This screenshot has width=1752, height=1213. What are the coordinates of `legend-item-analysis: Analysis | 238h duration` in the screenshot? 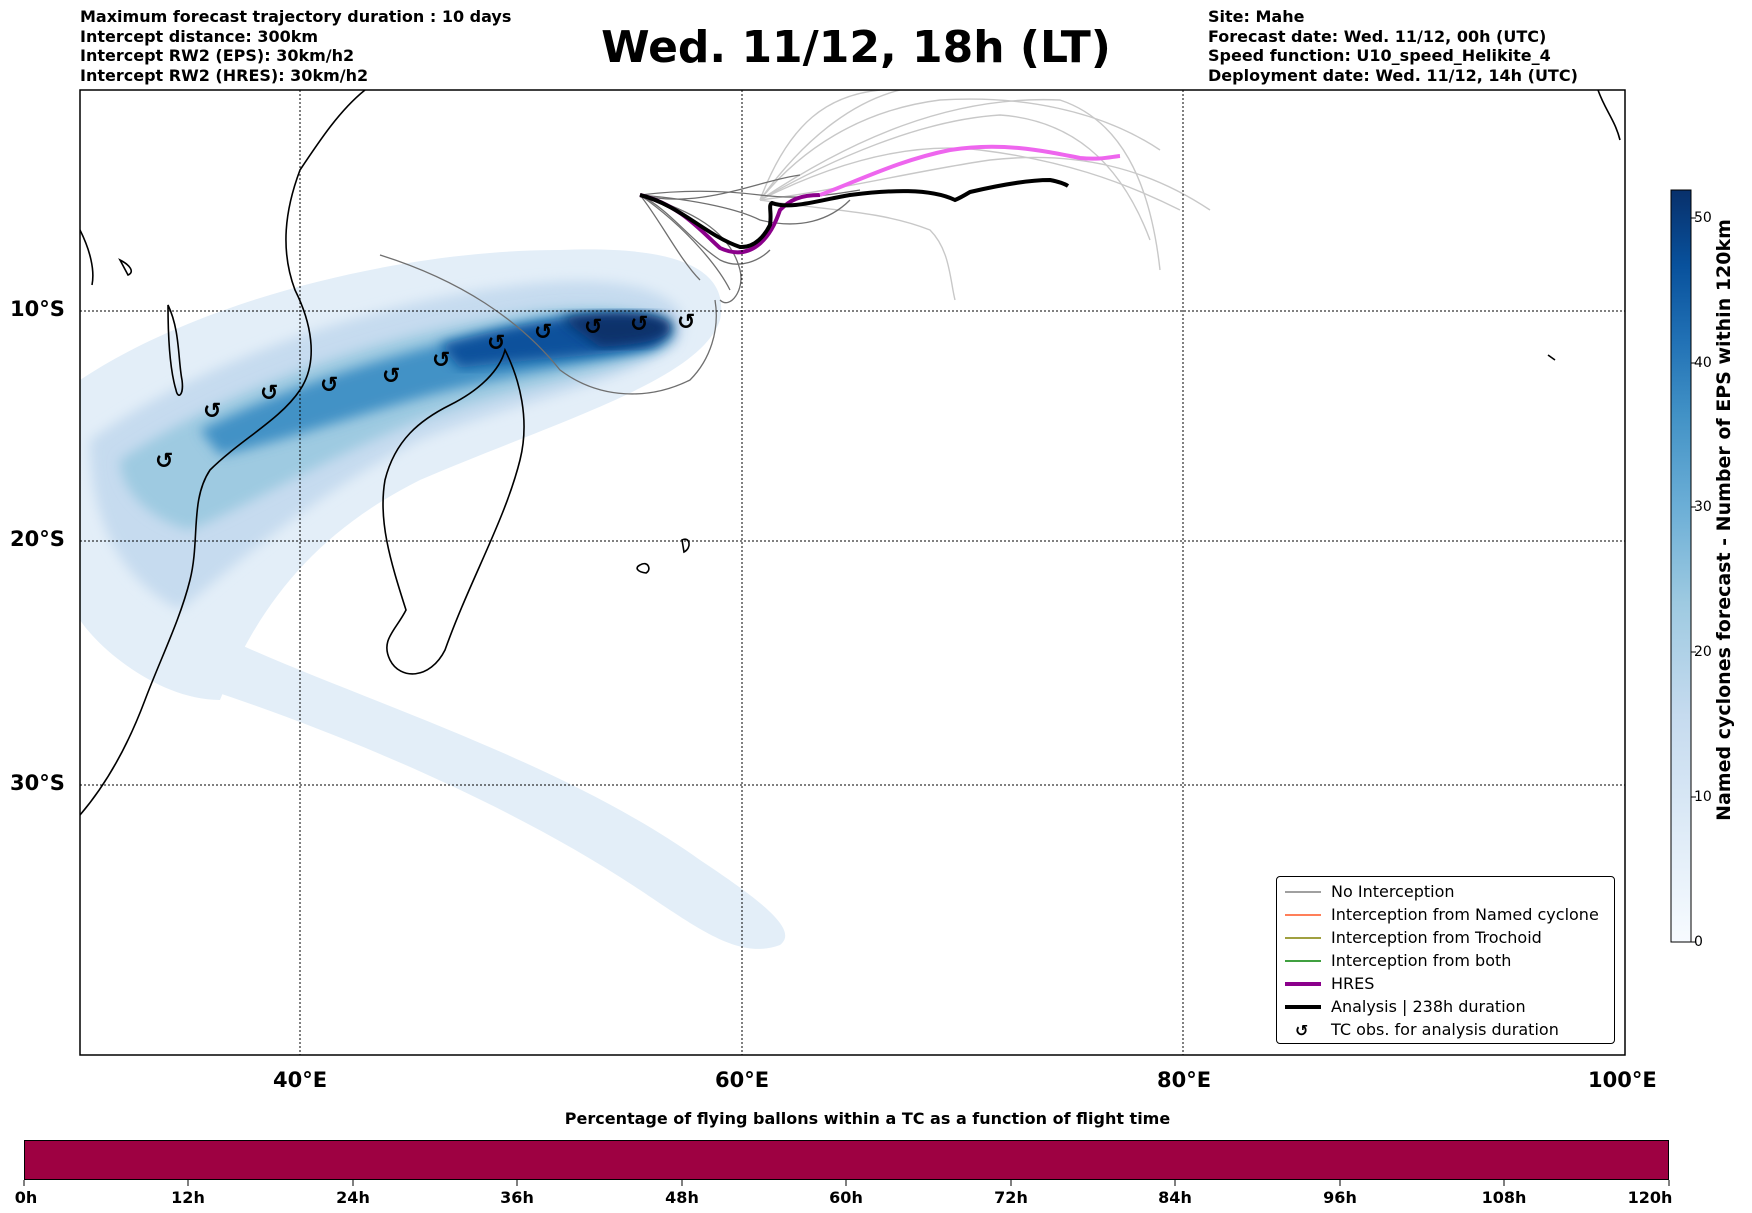 It's located at (1405, 1006).